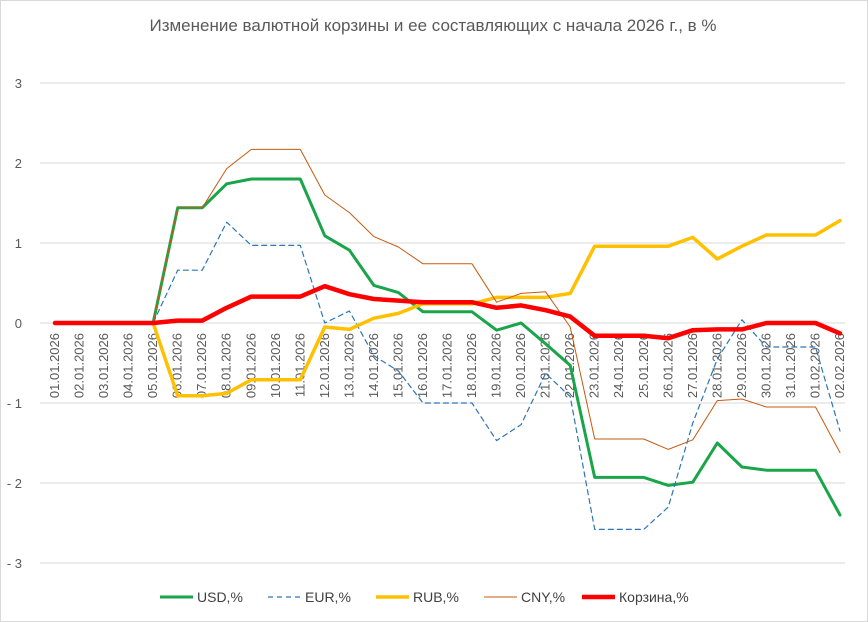 The width and height of the screenshot is (868, 622). Describe the element at coordinates (14, 483) in the screenshot. I see `y-tick-label: - 2` at that location.